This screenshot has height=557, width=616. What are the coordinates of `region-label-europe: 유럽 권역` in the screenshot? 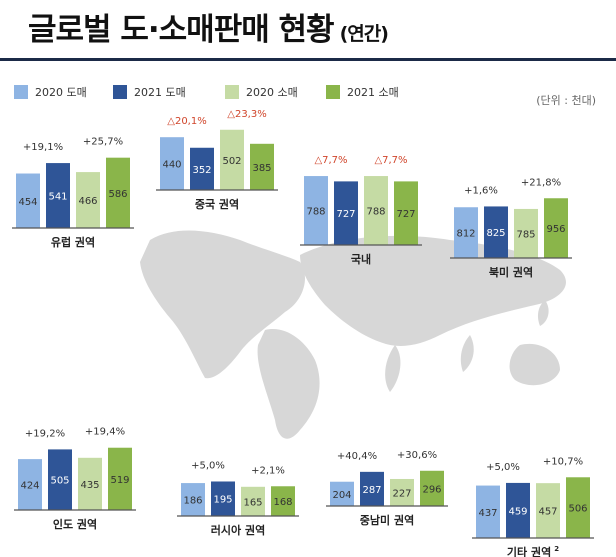 It's located at (73, 242).